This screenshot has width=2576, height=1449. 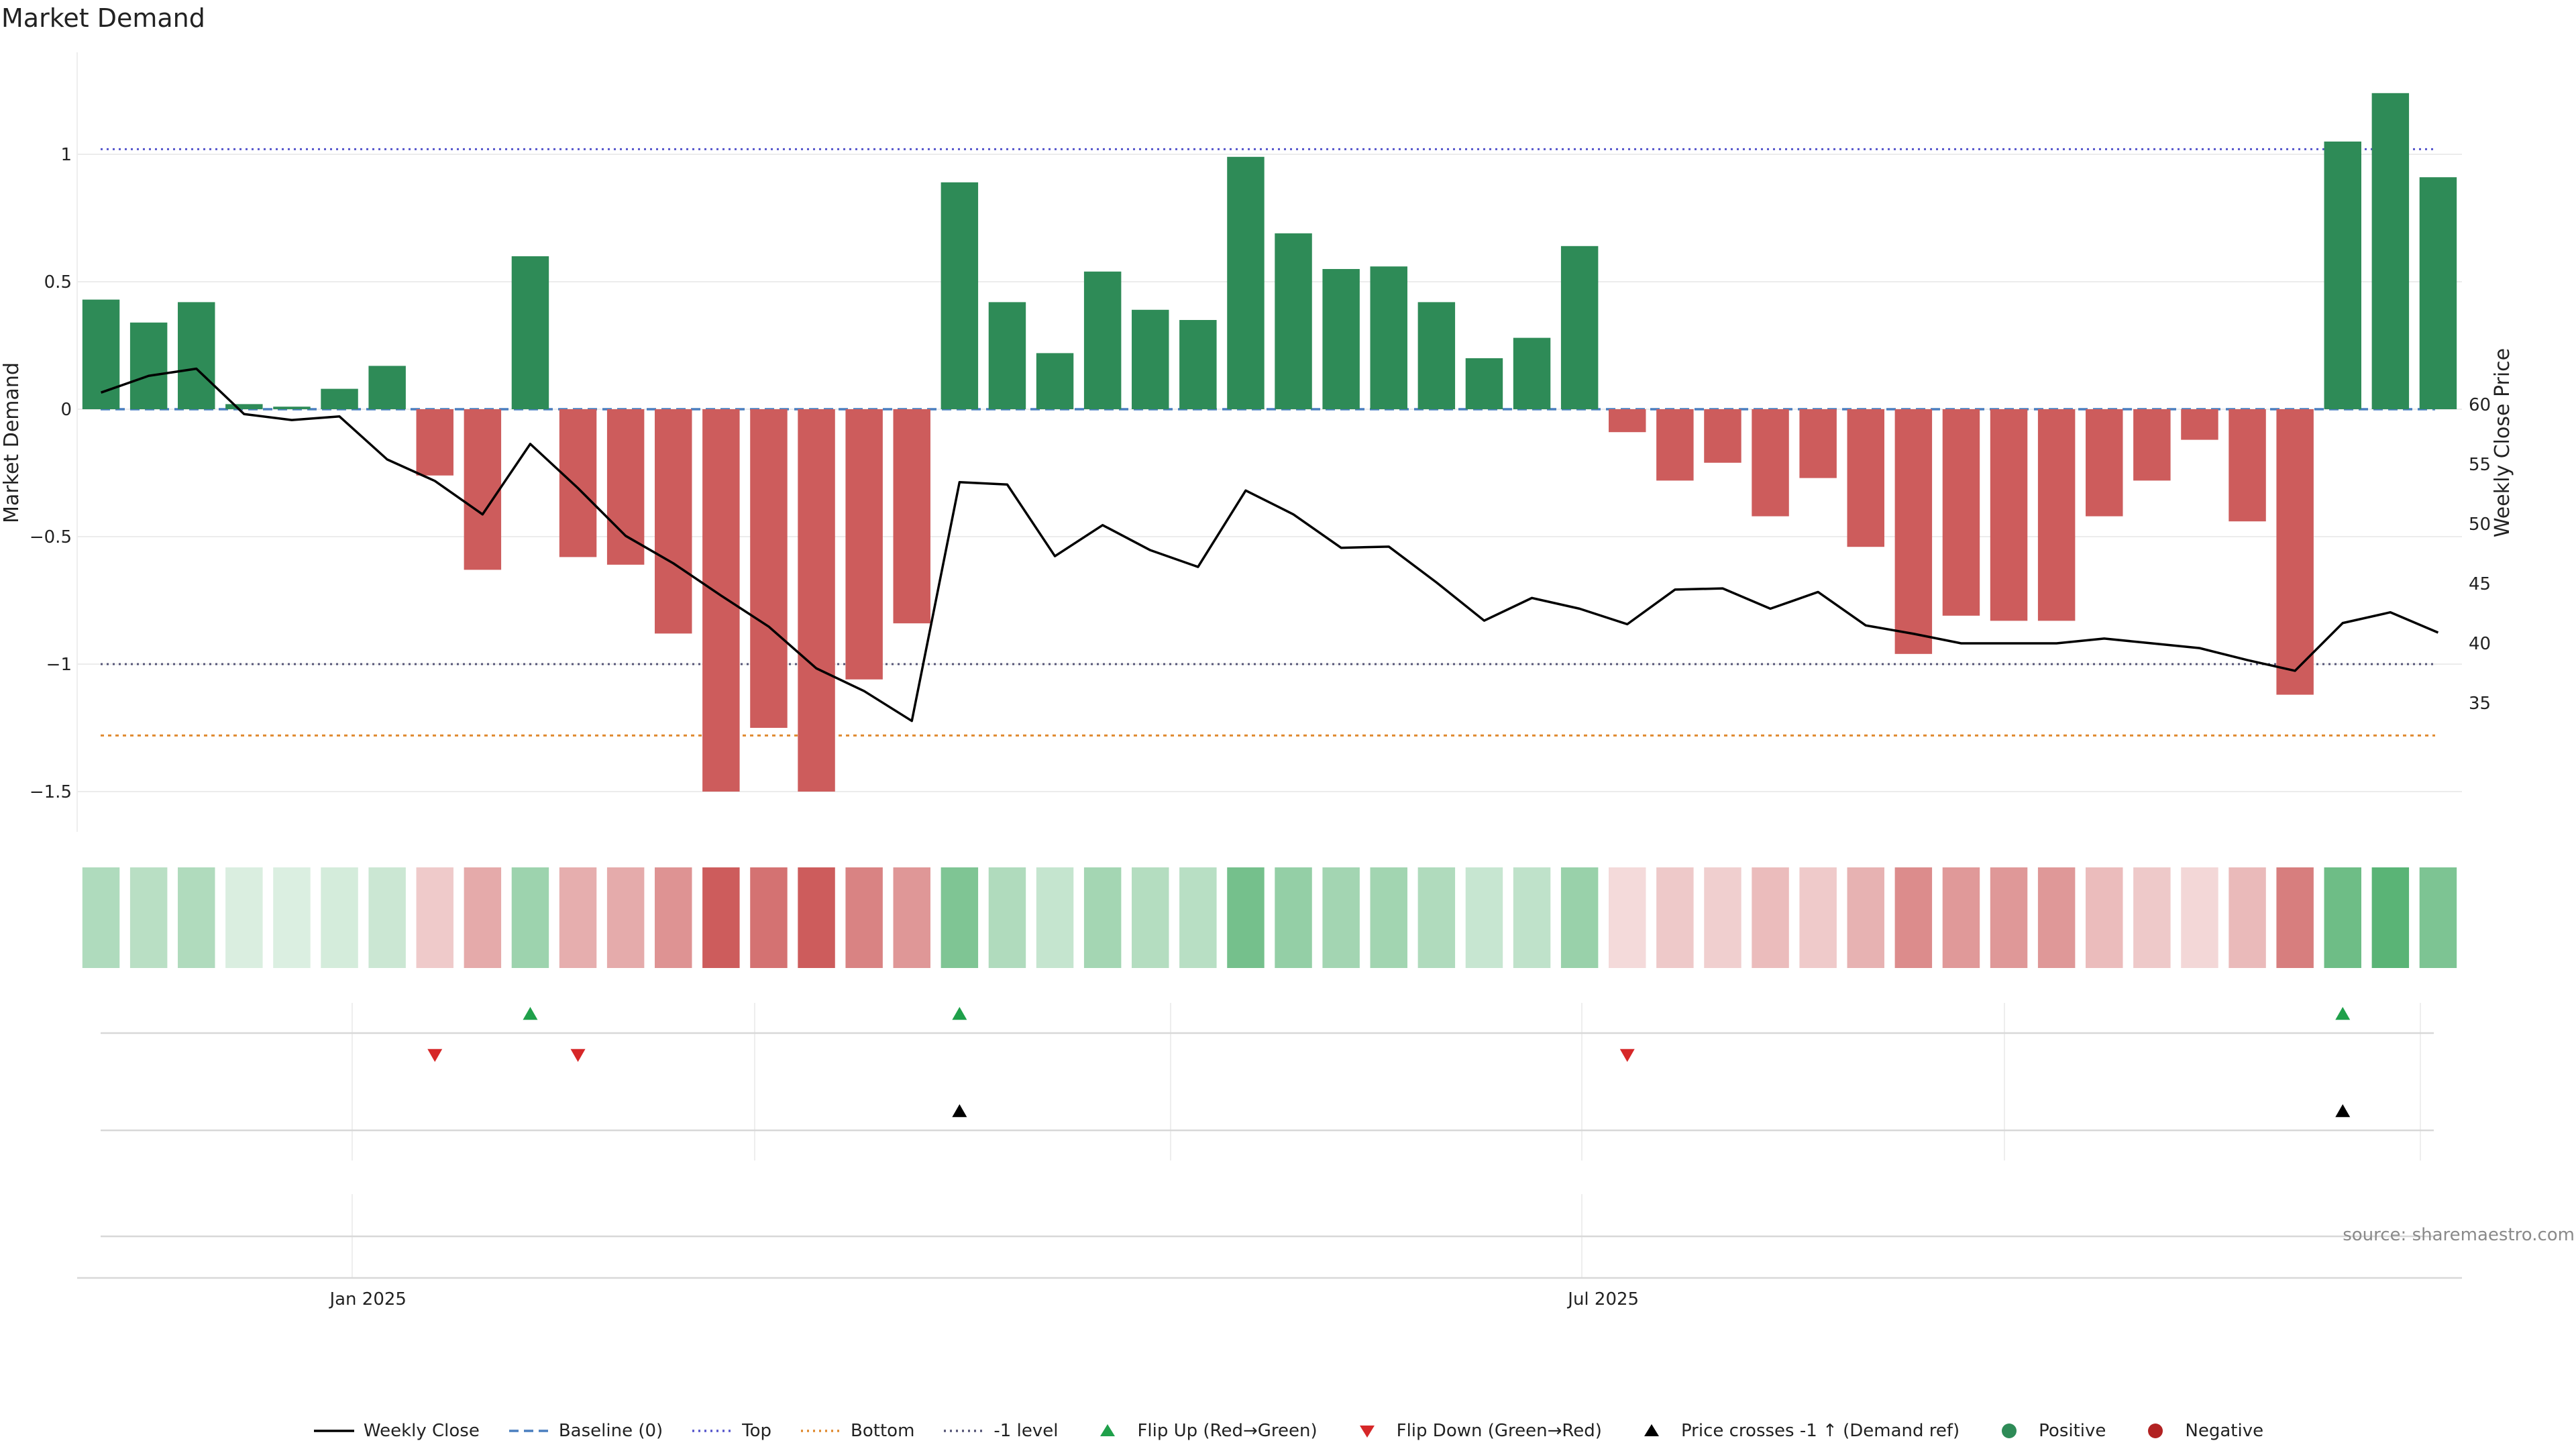 What do you see at coordinates (757, 1431) in the screenshot?
I see `legend-label: Top` at bounding box center [757, 1431].